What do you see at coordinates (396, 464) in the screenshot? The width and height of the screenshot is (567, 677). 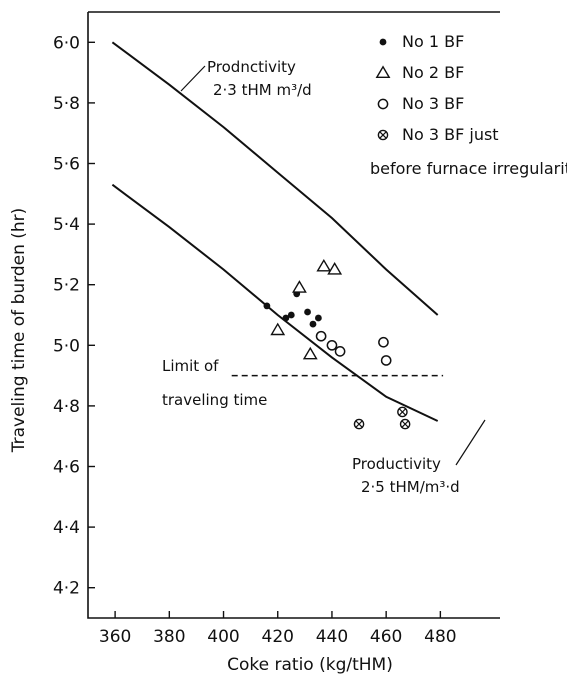 I see `lower-line-label: Productivity` at bounding box center [396, 464].